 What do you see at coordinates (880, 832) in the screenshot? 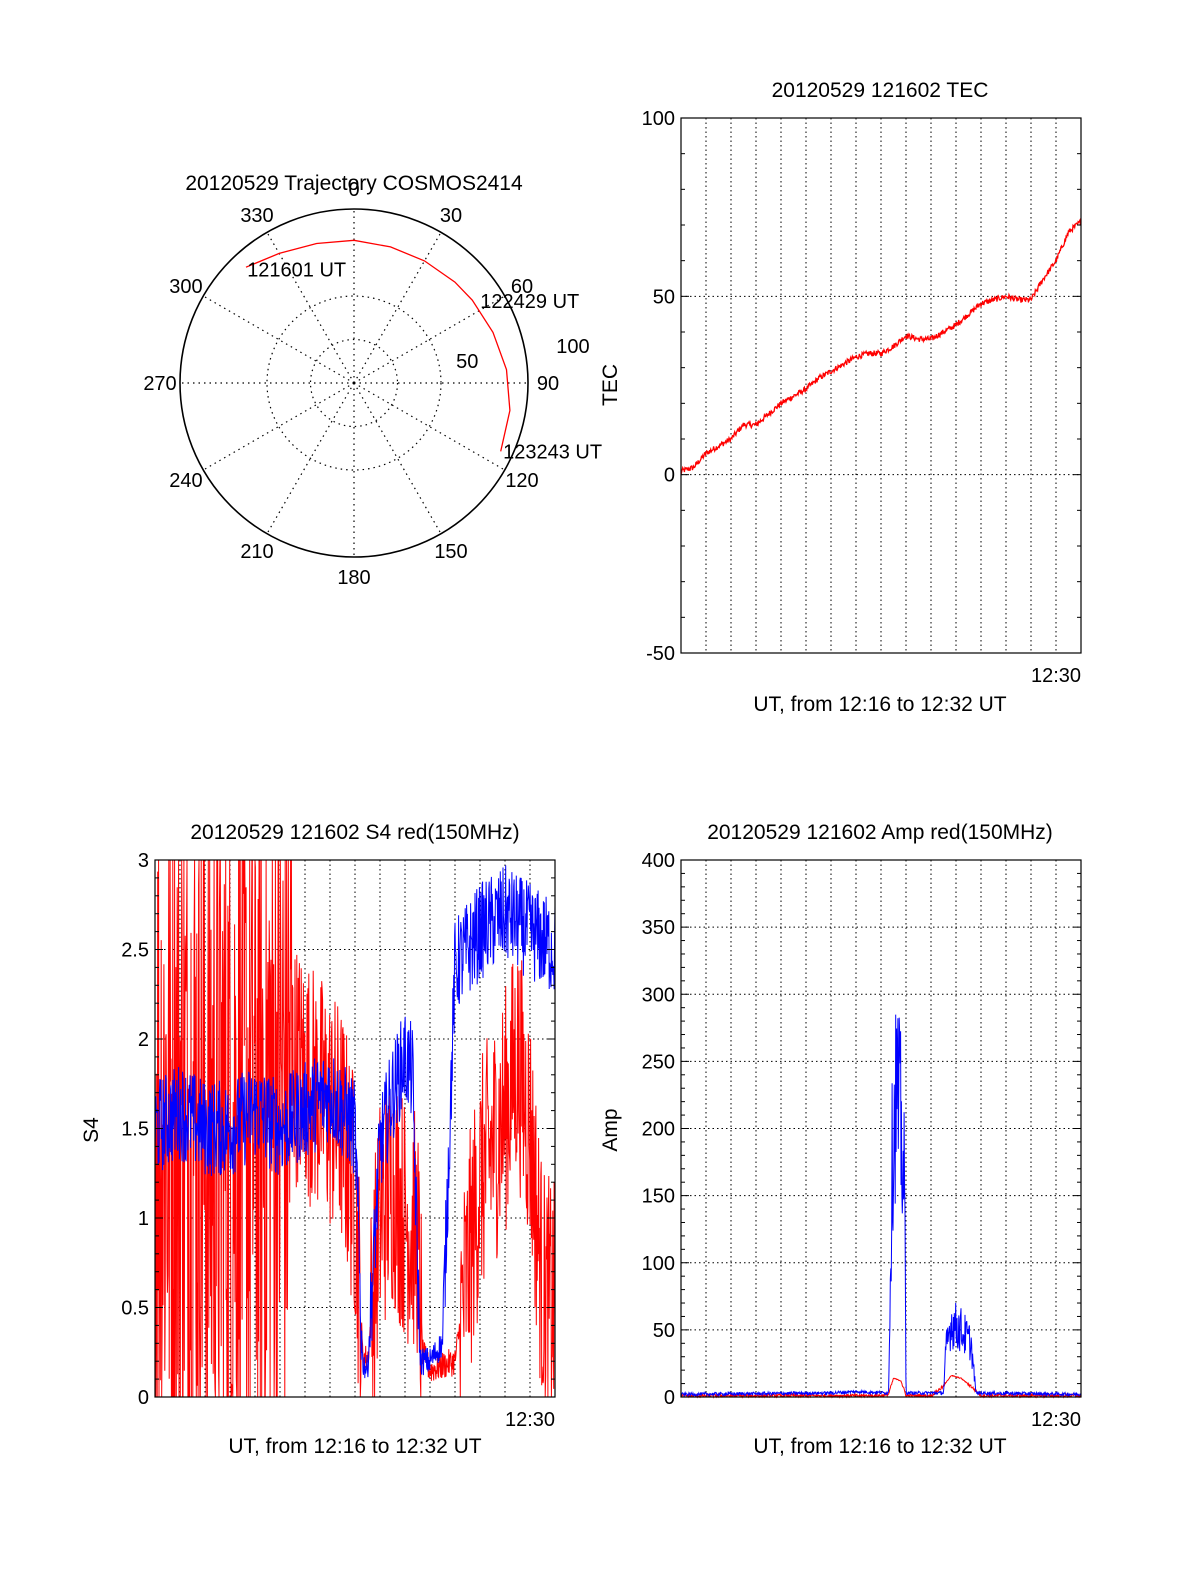
I see `amp-title: 20120529 121602 Amp red(150MHz)` at bounding box center [880, 832].